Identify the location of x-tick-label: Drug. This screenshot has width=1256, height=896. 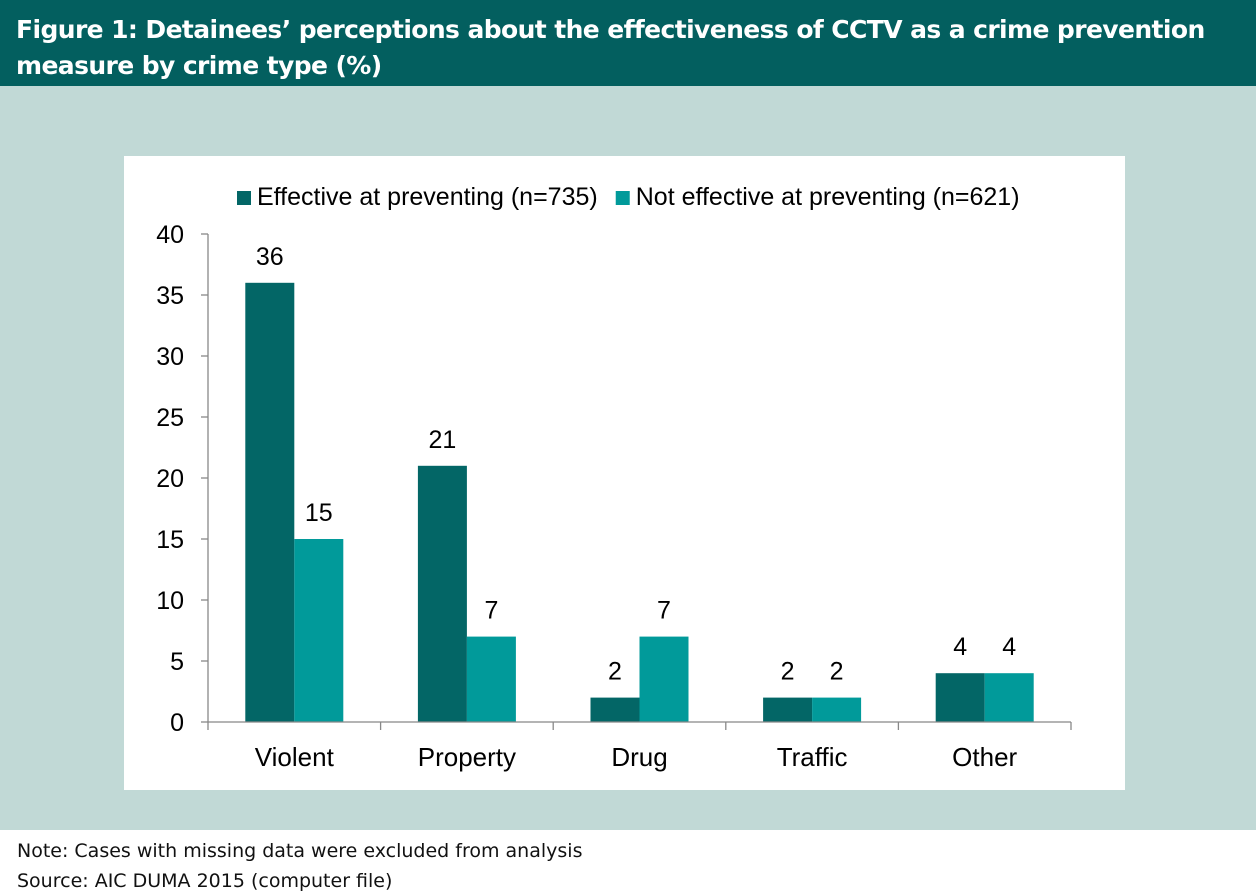
(639, 757).